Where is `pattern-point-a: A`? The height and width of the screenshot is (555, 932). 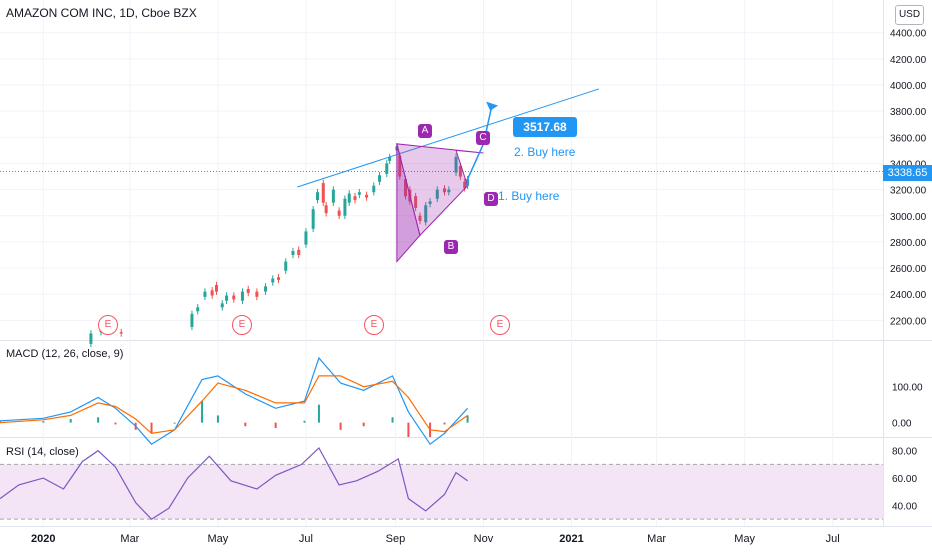
pattern-point-a: A is located at coordinates (425, 131).